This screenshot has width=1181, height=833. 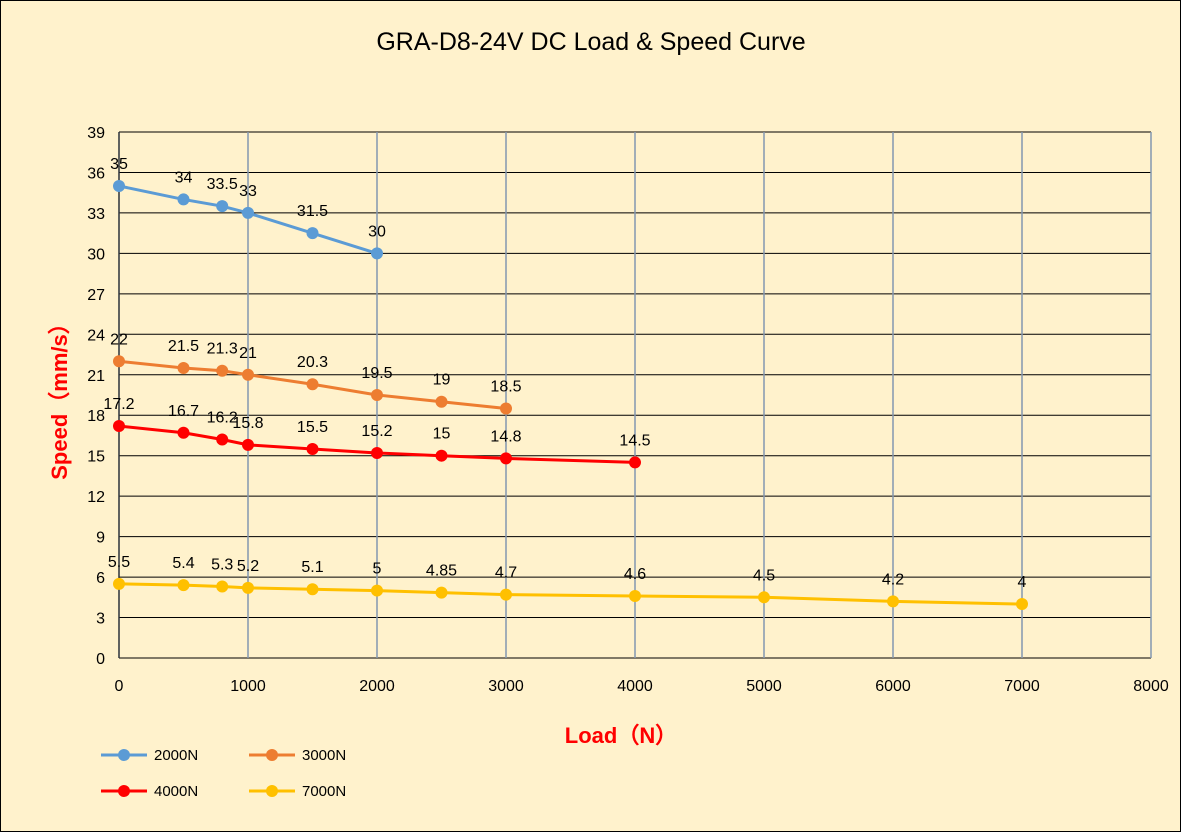 What do you see at coordinates (764, 575) in the screenshot?
I see `data-label: 4.5` at bounding box center [764, 575].